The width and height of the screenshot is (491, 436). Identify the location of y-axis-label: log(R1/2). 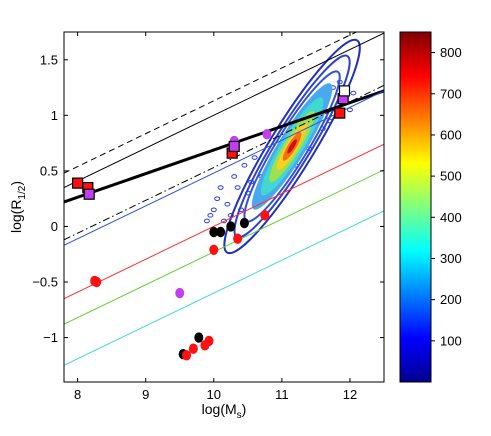
(18, 207).